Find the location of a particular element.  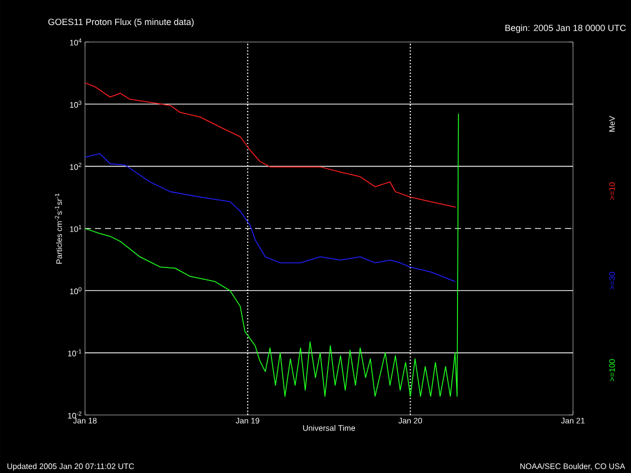

chart-subtitle: Begin: 2005 Jan 18 0000 UTC is located at coordinates (565, 28).